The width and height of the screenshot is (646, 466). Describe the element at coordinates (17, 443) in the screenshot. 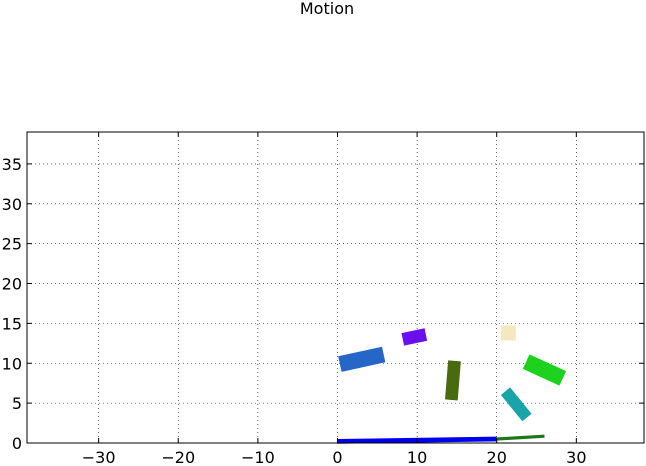

I see `y-tick-label: 0` at that location.